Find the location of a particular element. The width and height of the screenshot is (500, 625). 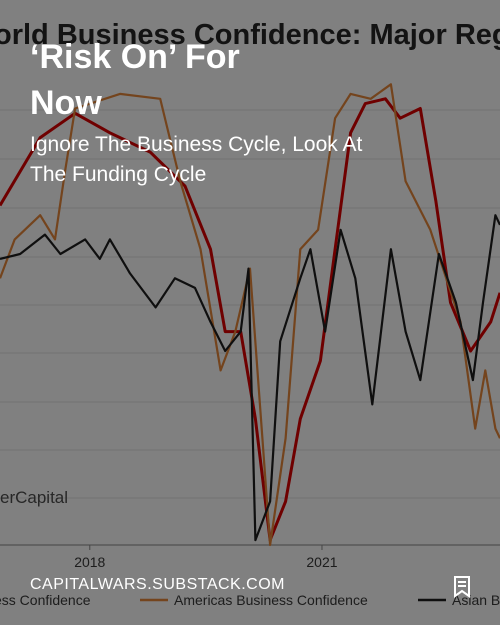

legend-label: ess Confidence is located at coordinates (45, 600).